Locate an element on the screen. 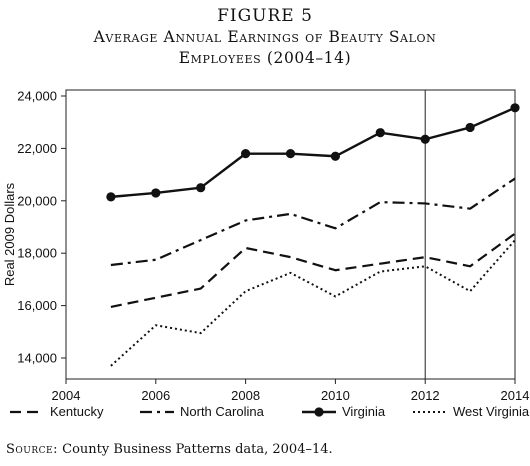 The height and width of the screenshot is (466, 530). x-tick-label: 2014 is located at coordinates (515, 395).